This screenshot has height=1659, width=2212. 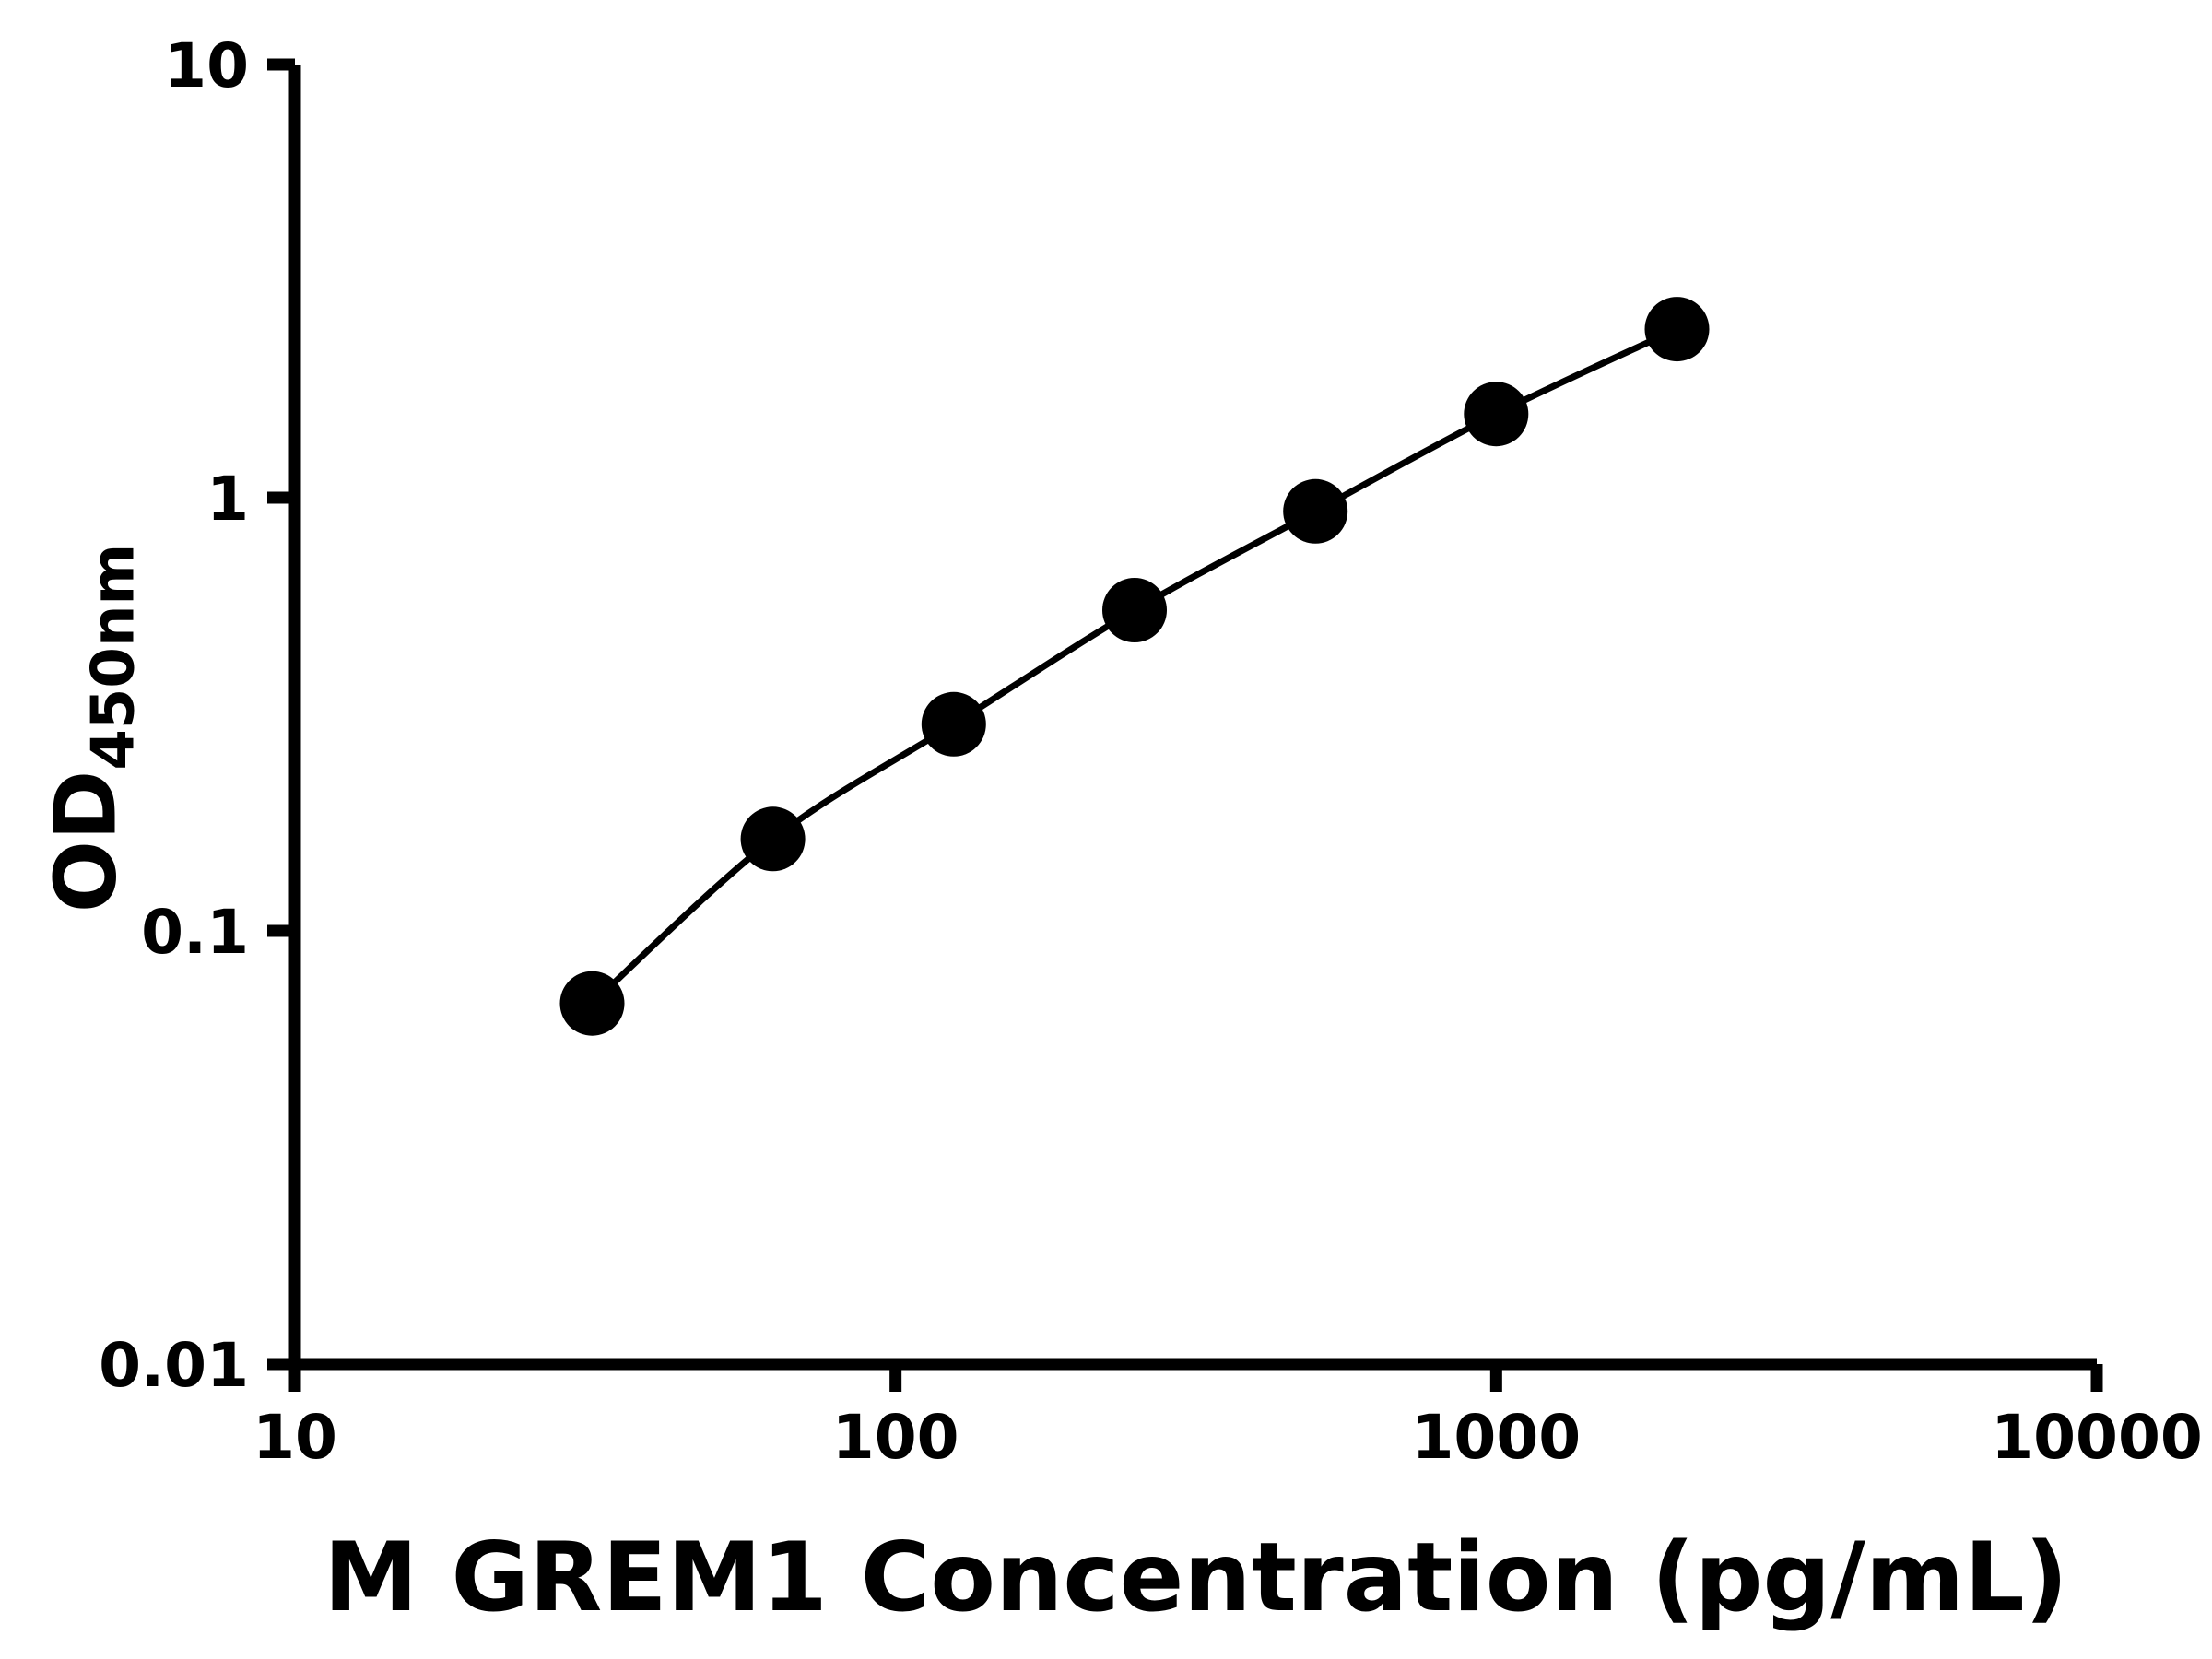 What do you see at coordinates (174, 1365) in the screenshot?
I see `y-axis-tick-label: 0.01` at bounding box center [174, 1365].